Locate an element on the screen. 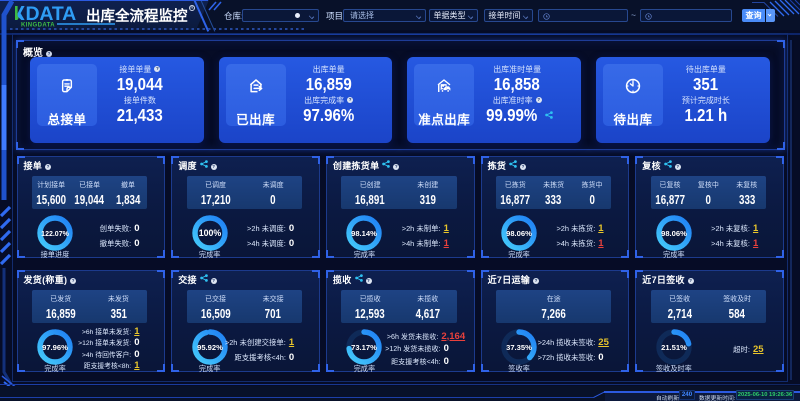 This screenshot has height=401, width=800. svg-text: 97.96% is located at coordinates (55, 347).